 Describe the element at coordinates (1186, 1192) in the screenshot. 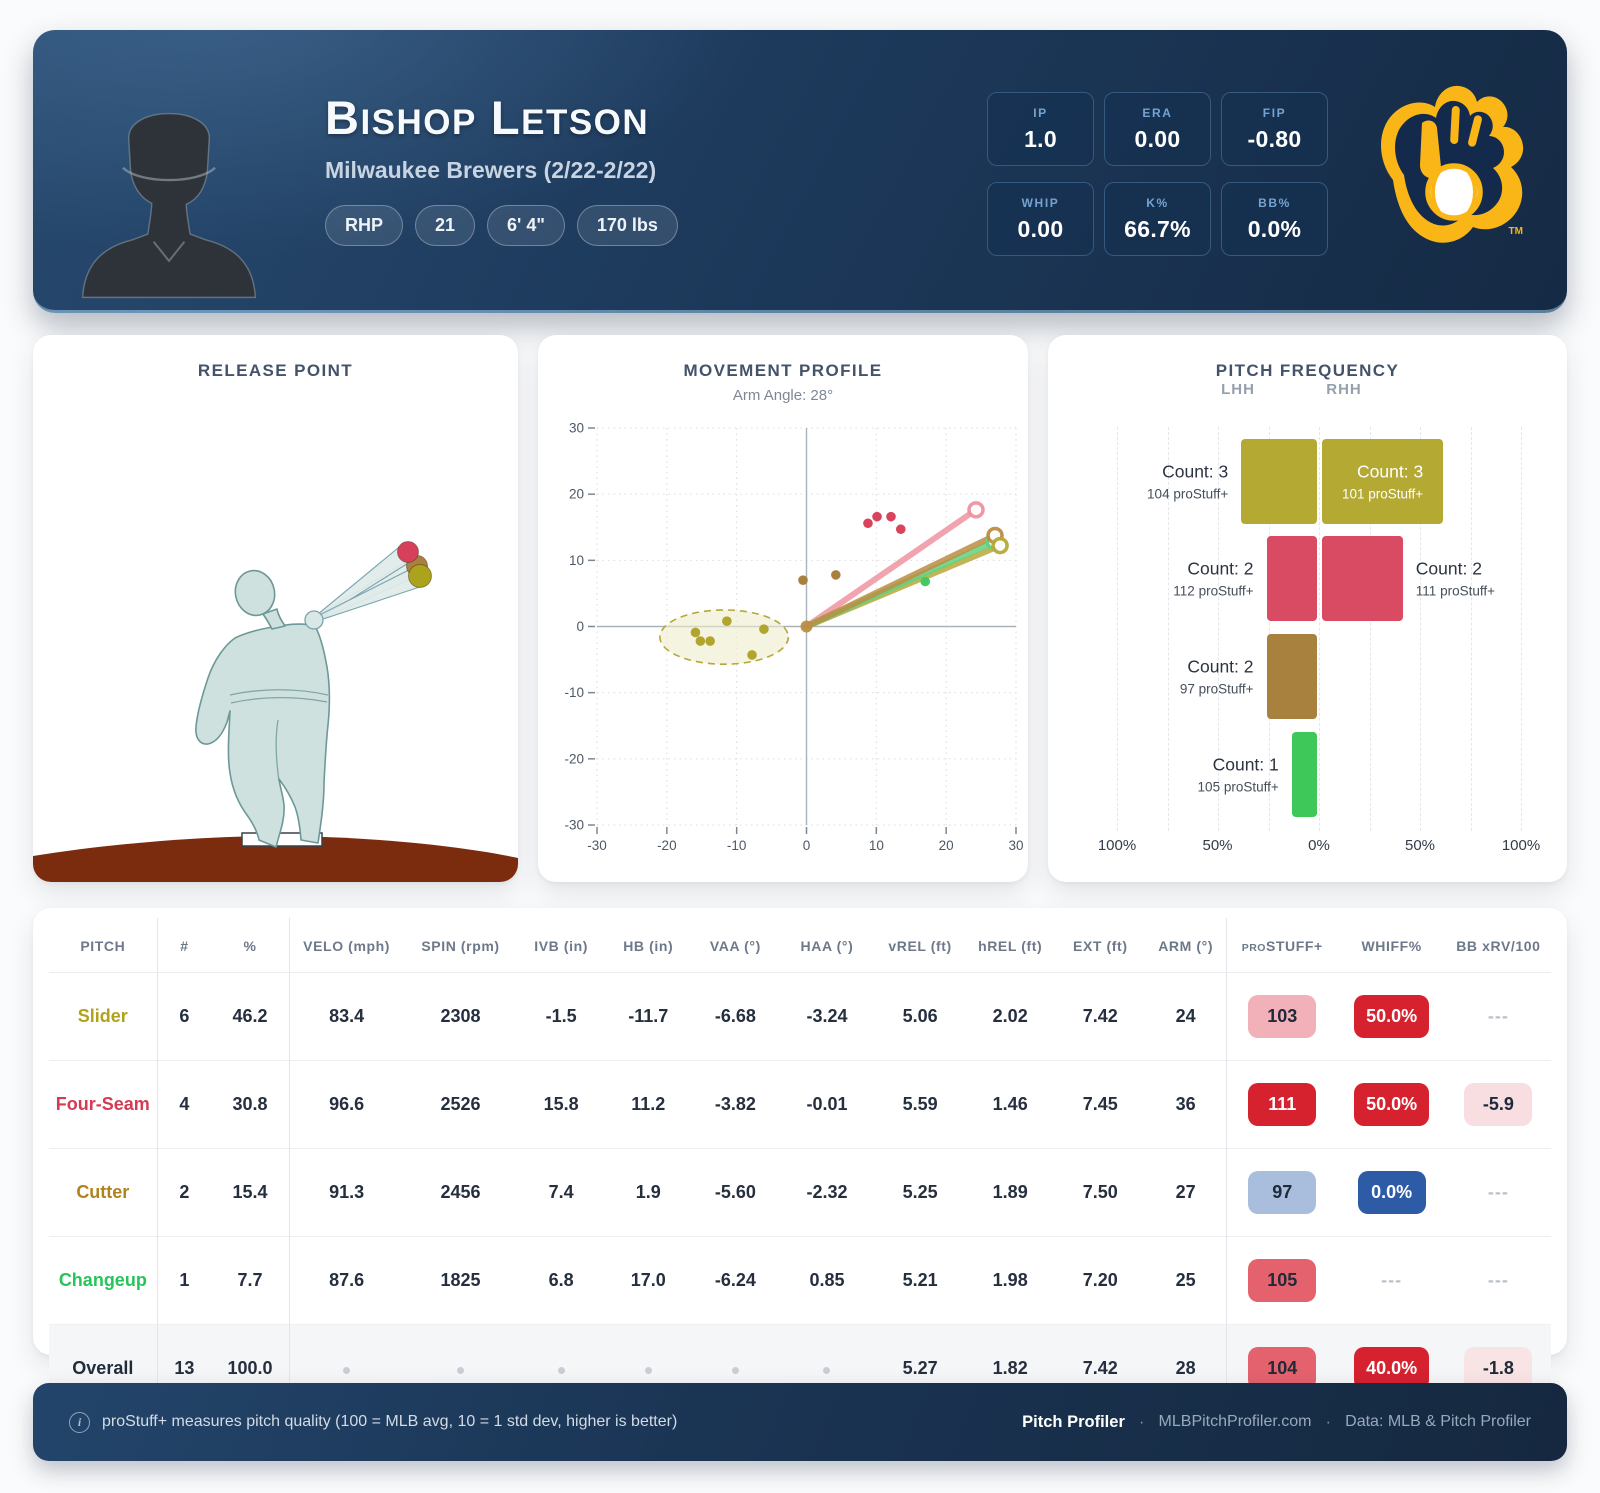

I see `table-cell: 27` at that location.